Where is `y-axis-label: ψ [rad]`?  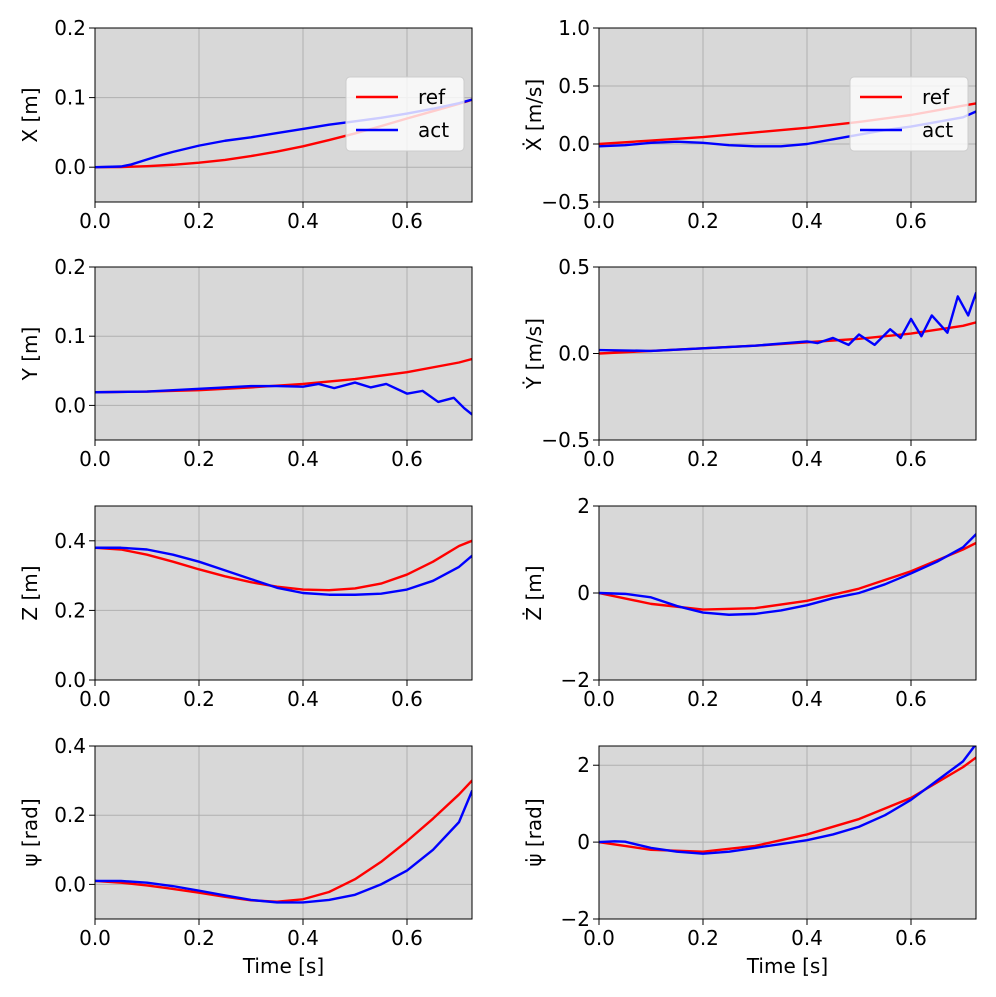
y-axis-label: ψ [rad] is located at coordinates (30, 832).